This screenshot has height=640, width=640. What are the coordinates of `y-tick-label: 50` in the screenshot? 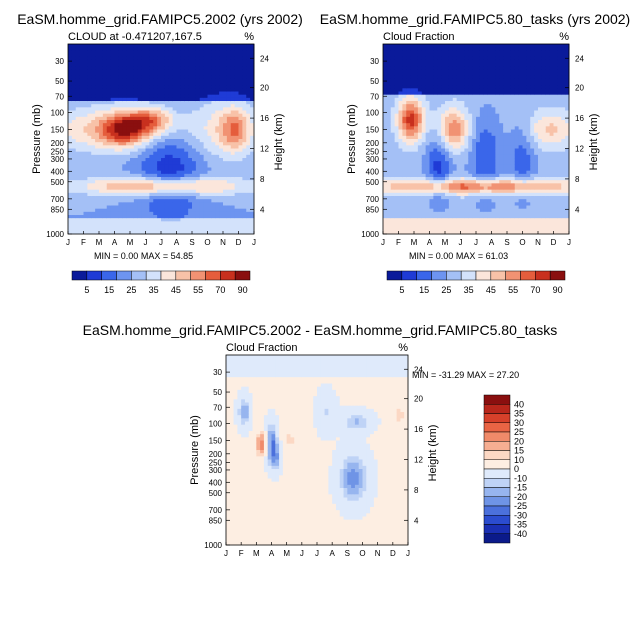 It's located at (59, 81).